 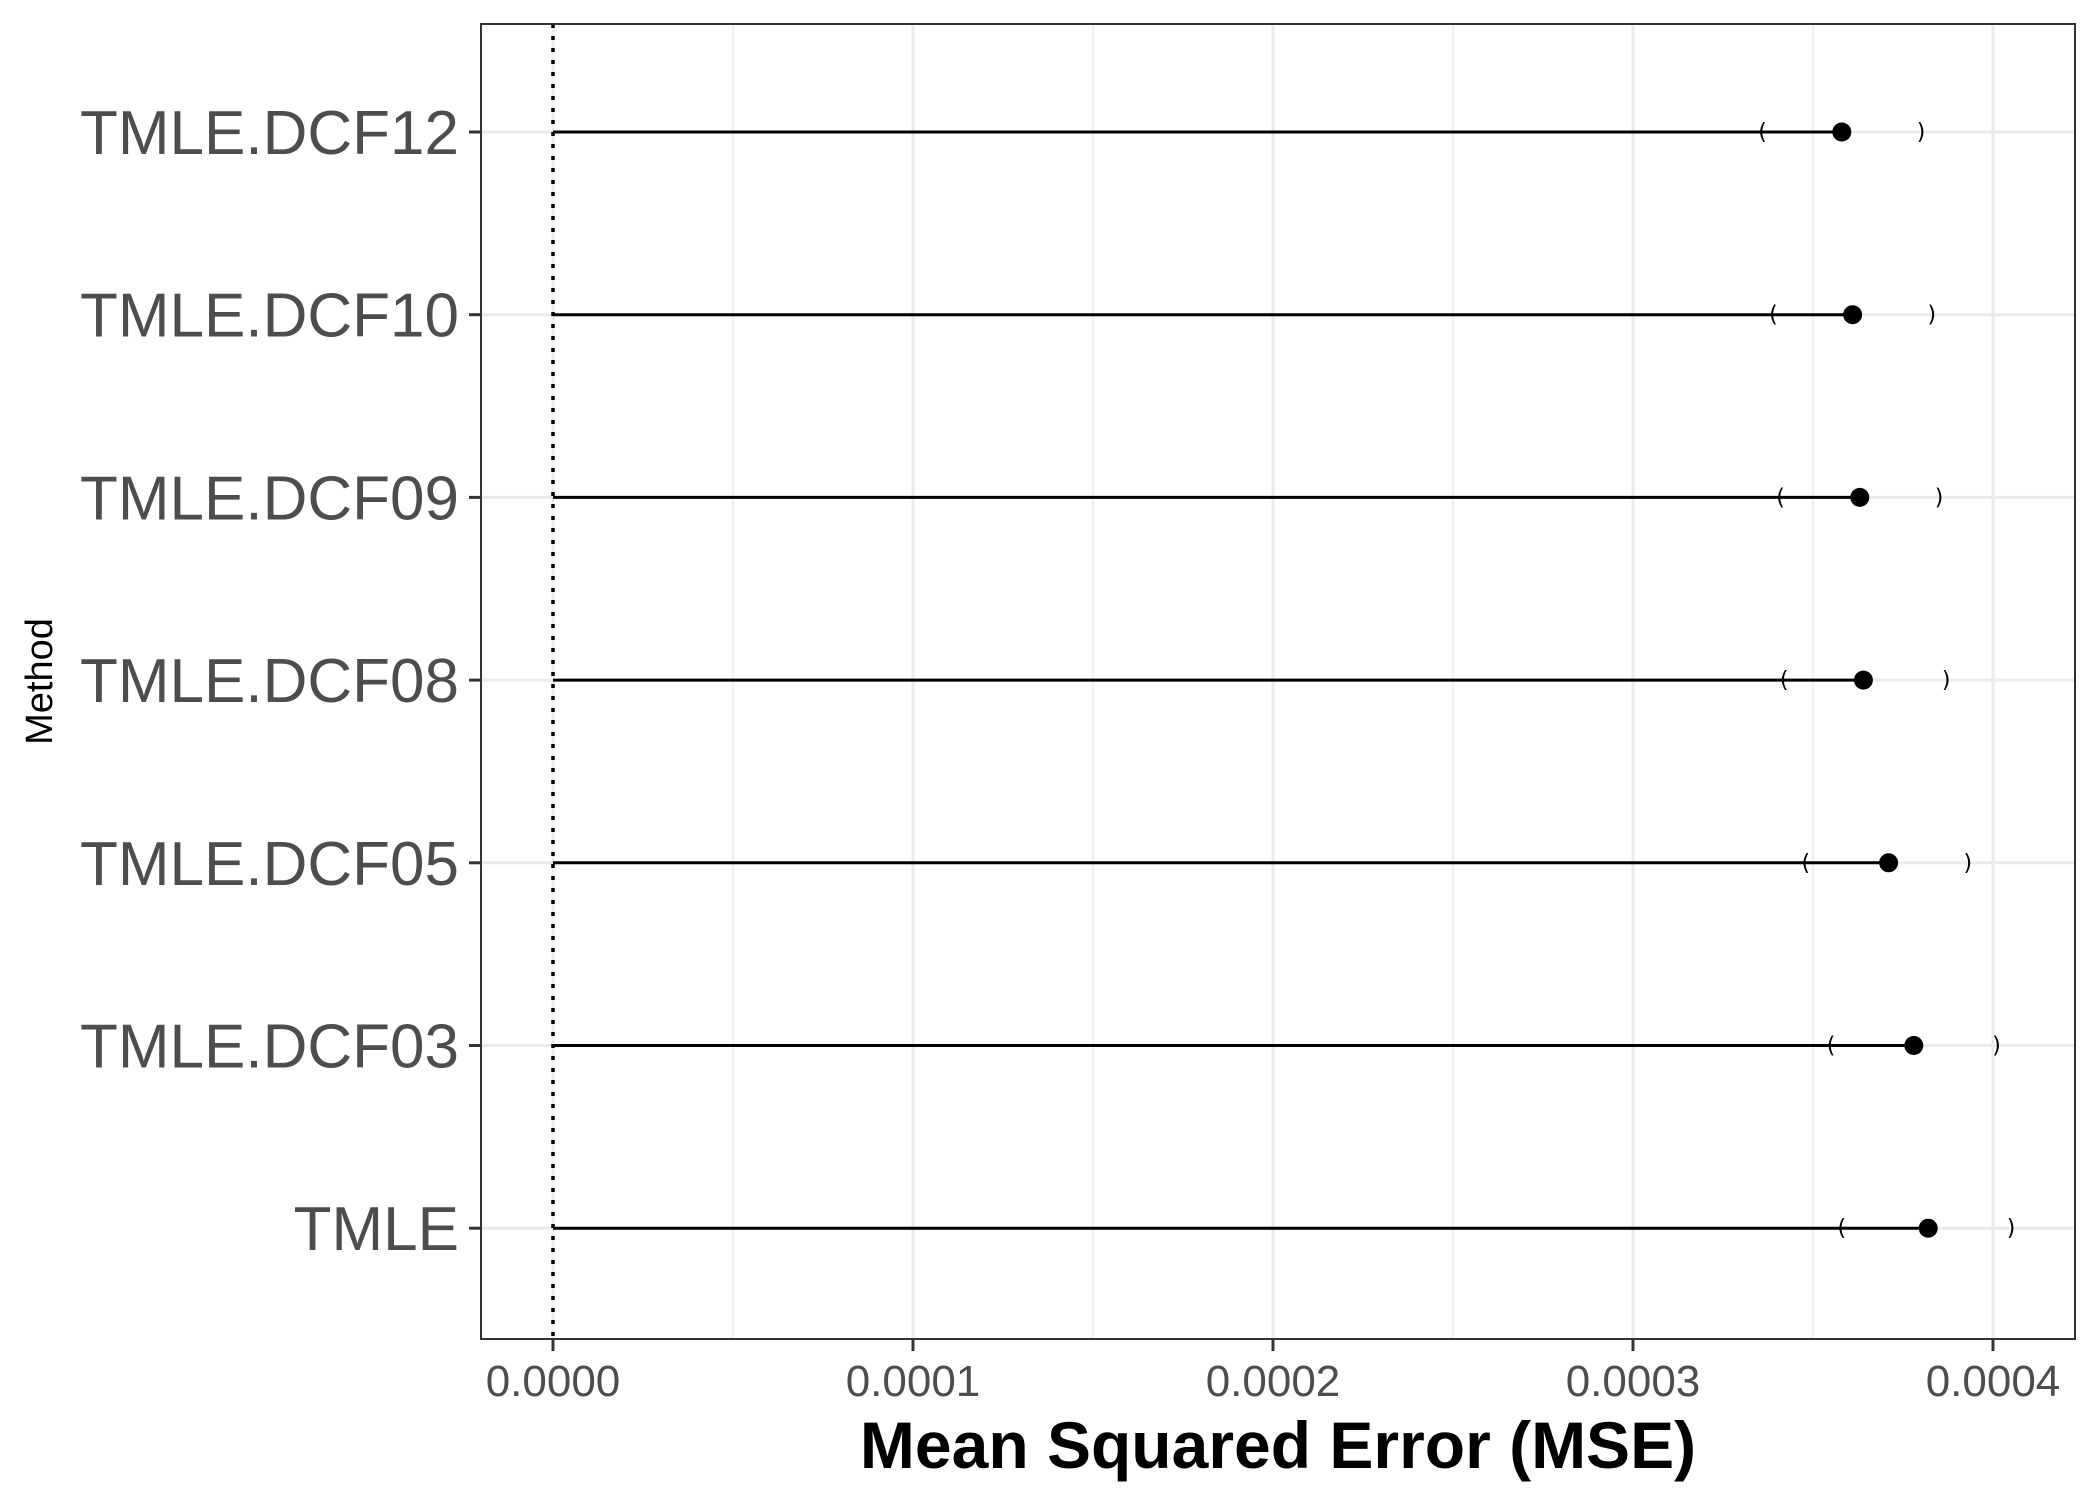 I want to click on y-tick-label: TMLE.DCF08, so click(x=269, y=681).